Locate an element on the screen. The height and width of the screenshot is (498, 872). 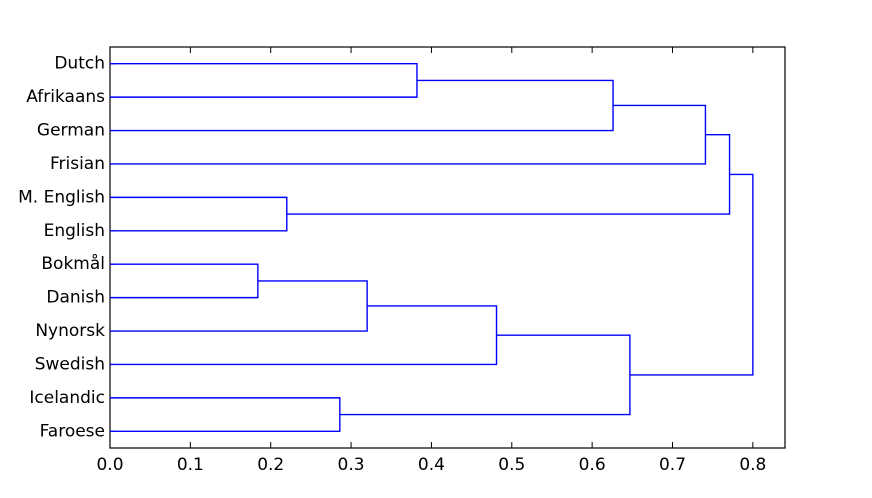
leaf-label: English is located at coordinates (74, 231).